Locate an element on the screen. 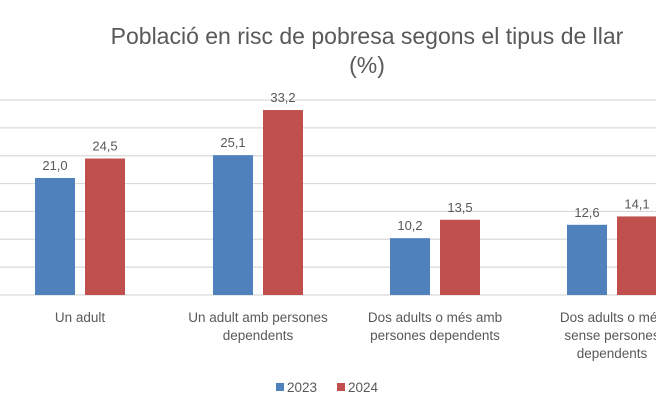 This screenshot has width=656, height=420. legend-label: 2023 is located at coordinates (302, 387).